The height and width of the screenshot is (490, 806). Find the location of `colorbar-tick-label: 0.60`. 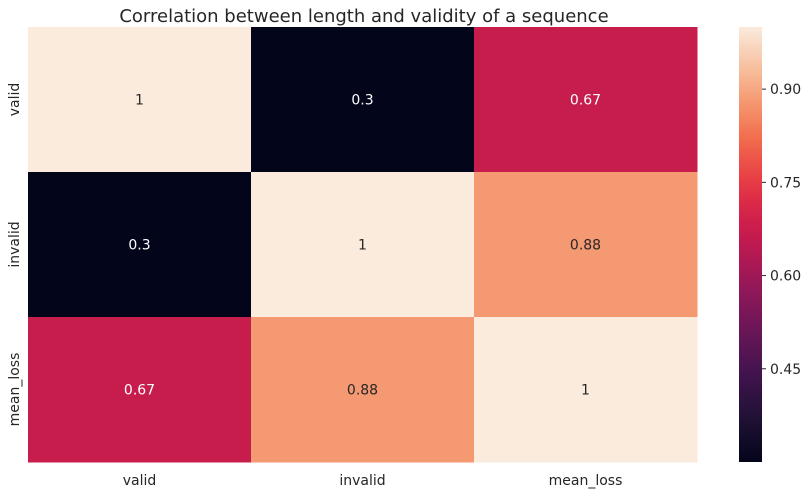

colorbar-tick-label: 0.60 is located at coordinates (785, 277).